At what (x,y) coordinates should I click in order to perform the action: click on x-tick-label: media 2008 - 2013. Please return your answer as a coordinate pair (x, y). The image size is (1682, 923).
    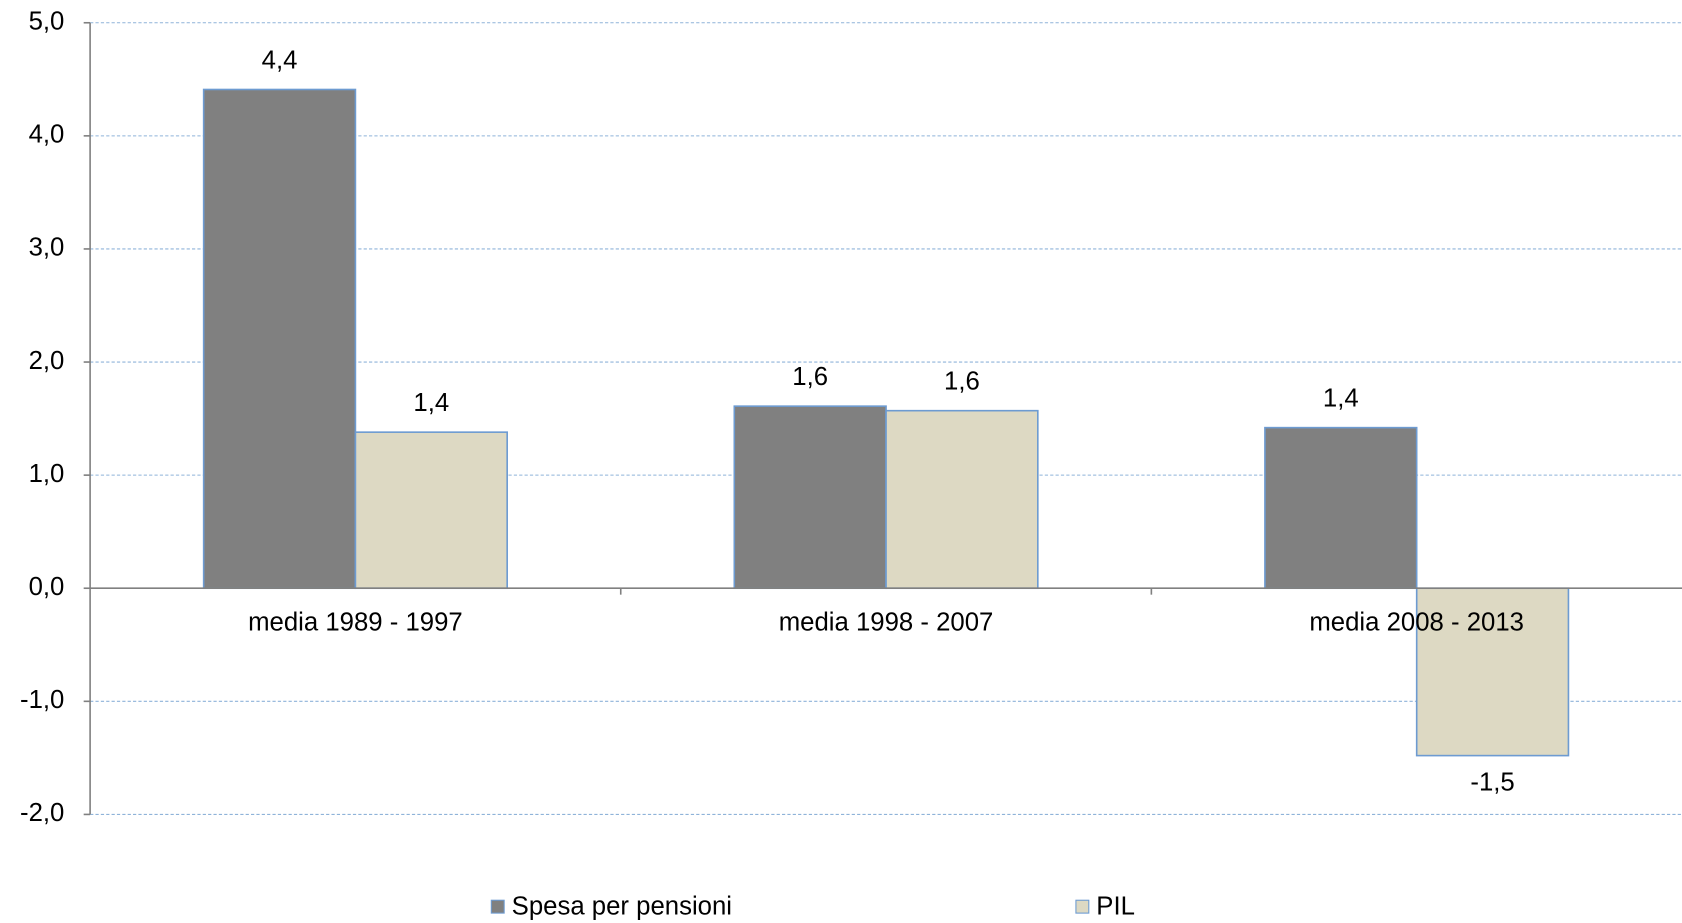
    Looking at the image, I should click on (1416, 622).